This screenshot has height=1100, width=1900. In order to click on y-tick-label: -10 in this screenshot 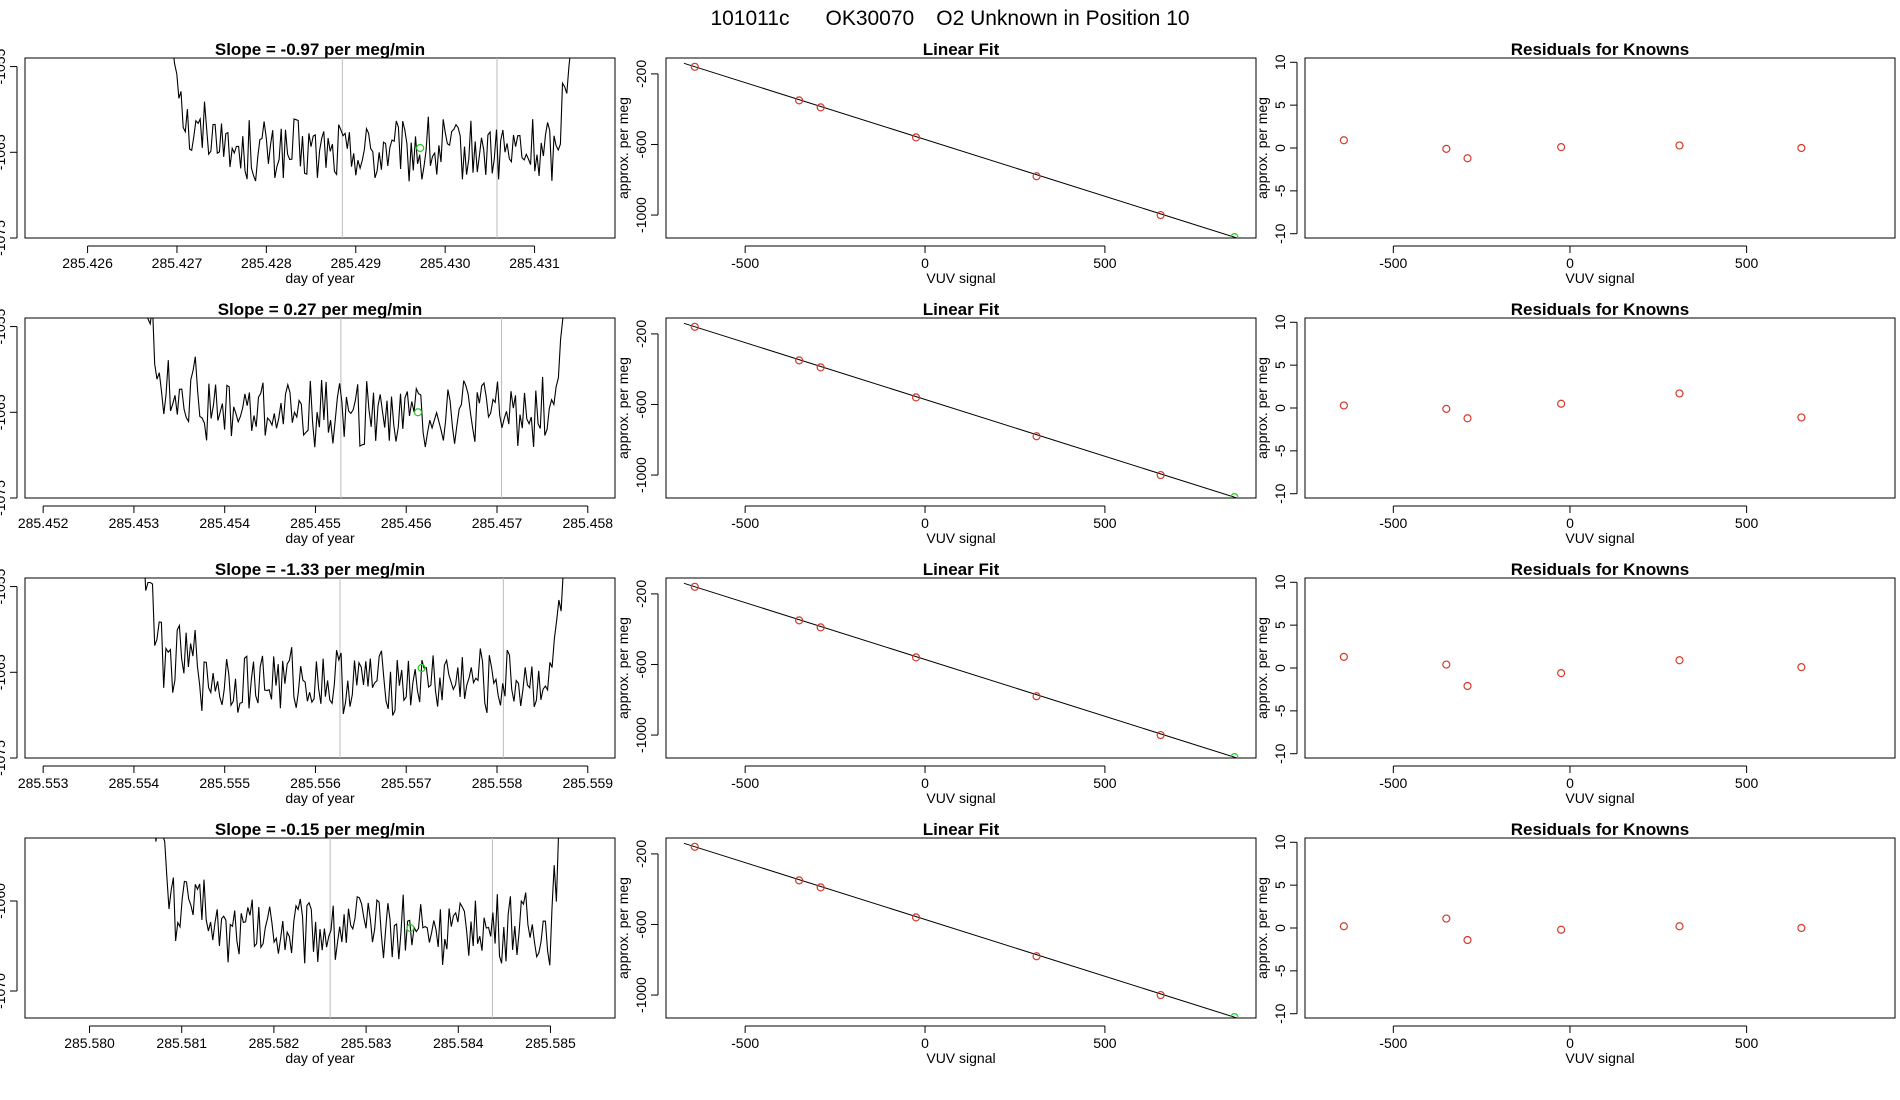, I will do `click(1280, 1013)`.